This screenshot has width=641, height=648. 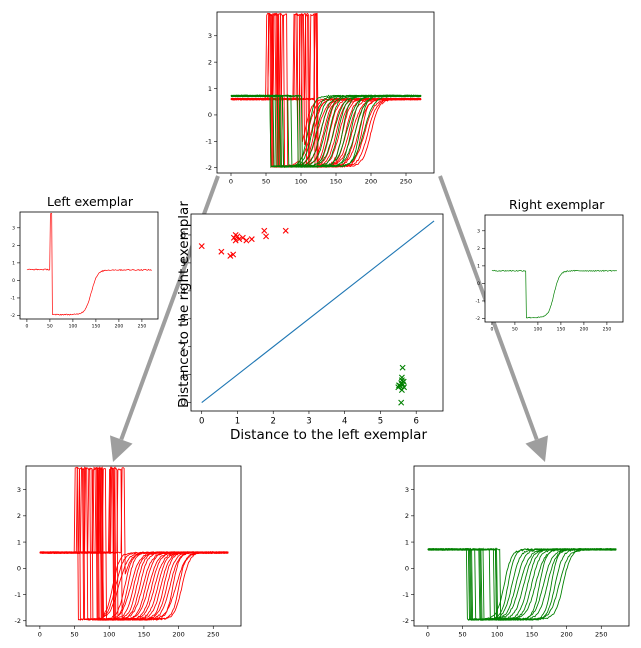 I want to click on x-tick-label: 1, so click(x=237, y=422).